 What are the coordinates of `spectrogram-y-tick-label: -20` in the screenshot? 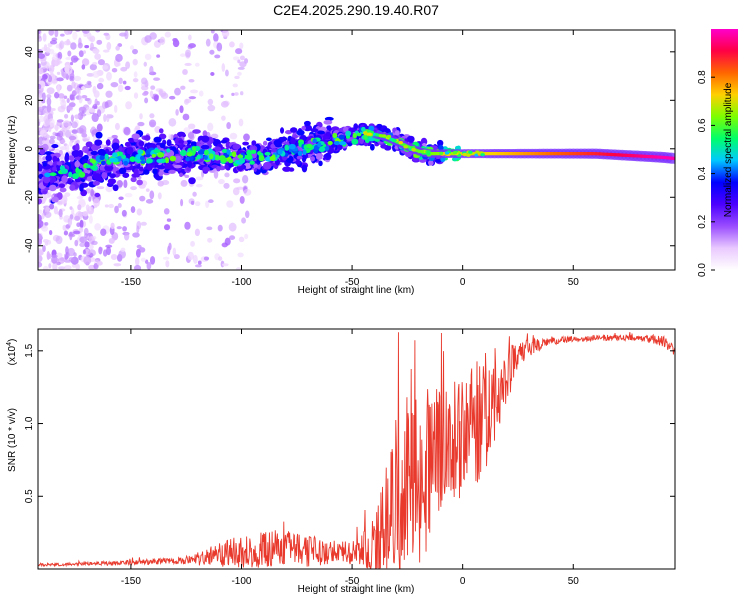 It's located at (29, 197).